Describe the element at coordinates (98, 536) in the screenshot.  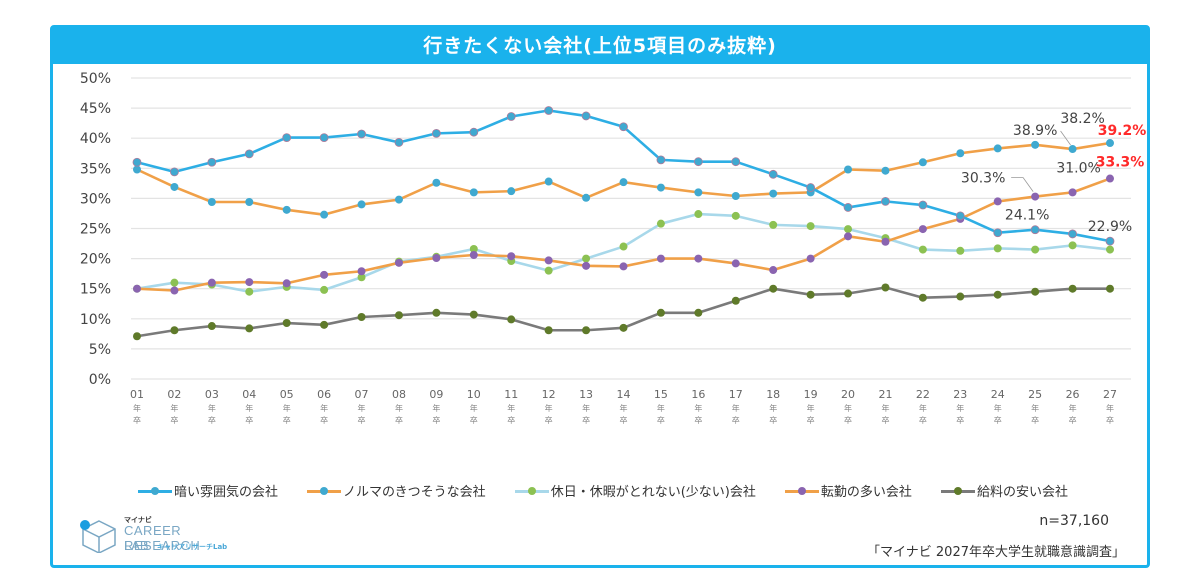
I see `cube-logo-icon` at that location.